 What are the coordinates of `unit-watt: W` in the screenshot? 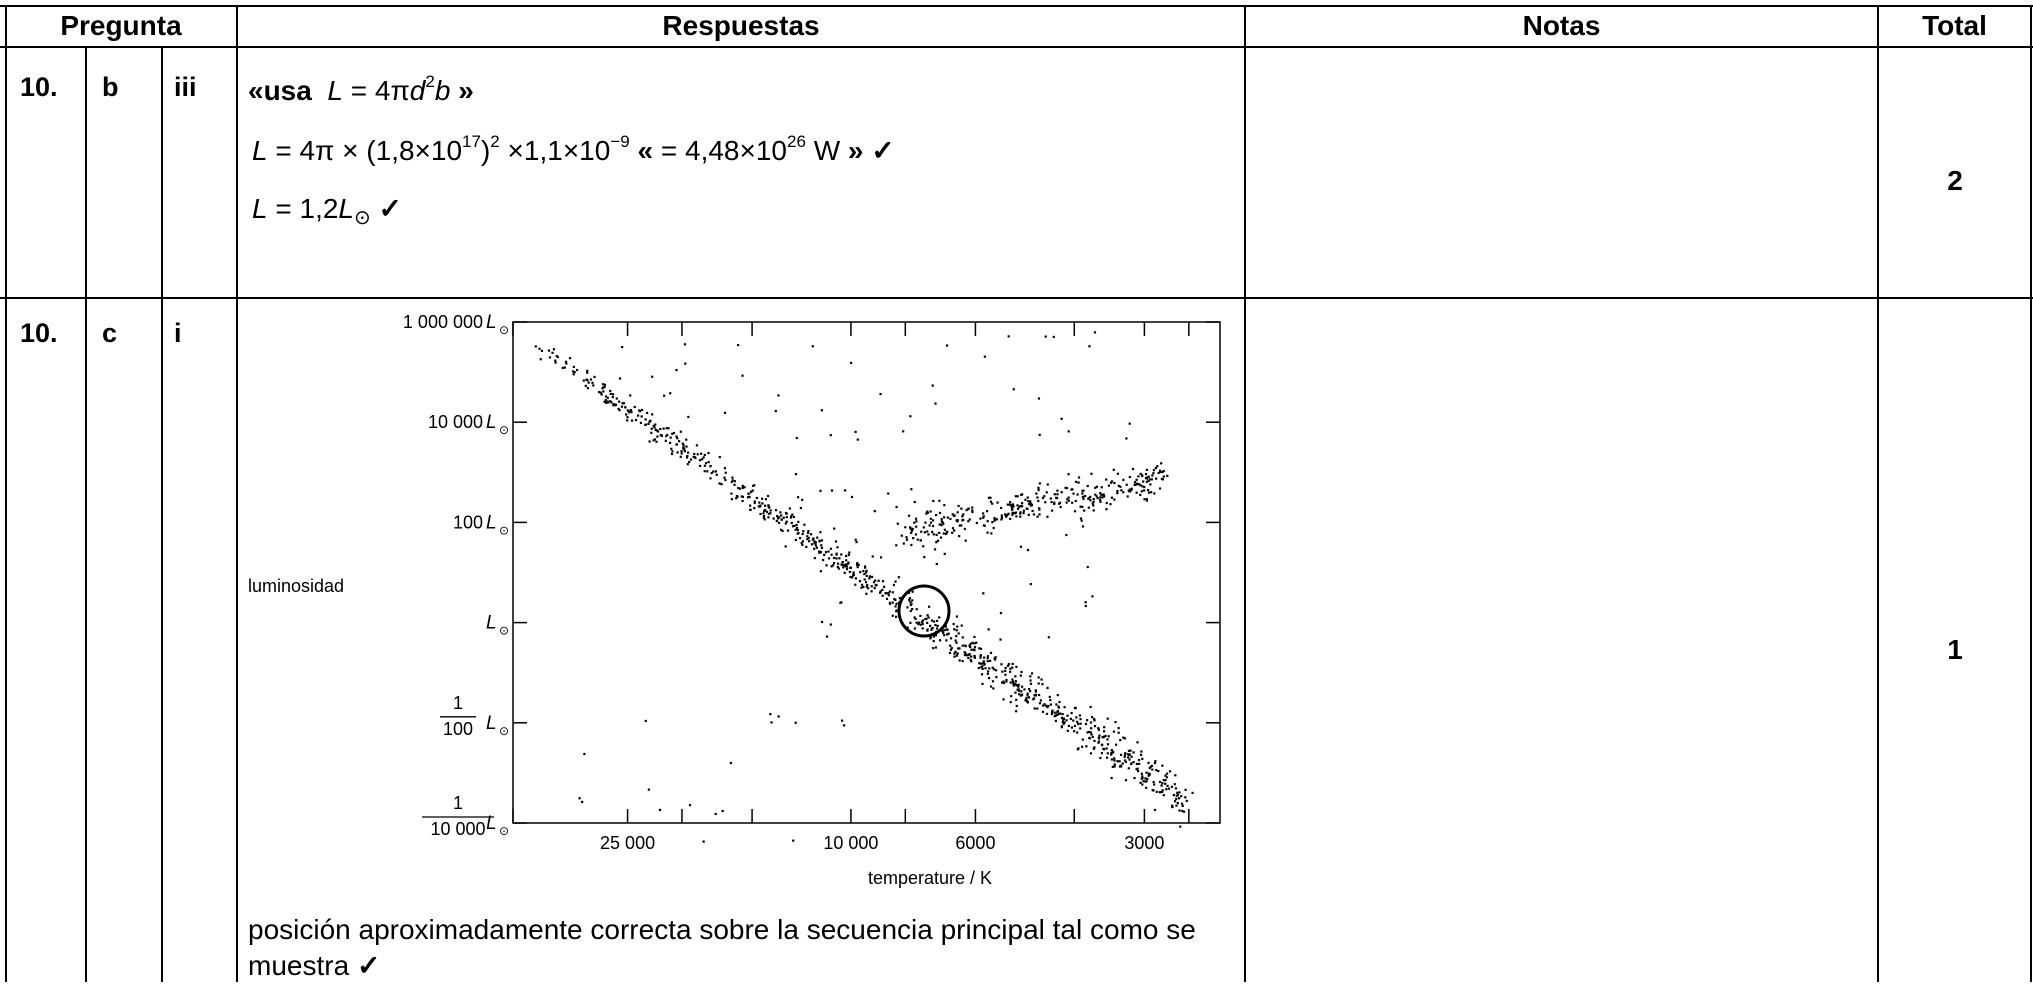 It's located at (827, 150).